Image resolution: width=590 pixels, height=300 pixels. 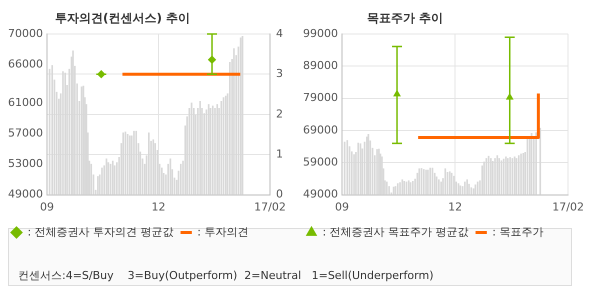 What do you see at coordinates (25, 33) in the screenshot?
I see `y-tick-label: 70000` at bounding box center [25, 33].